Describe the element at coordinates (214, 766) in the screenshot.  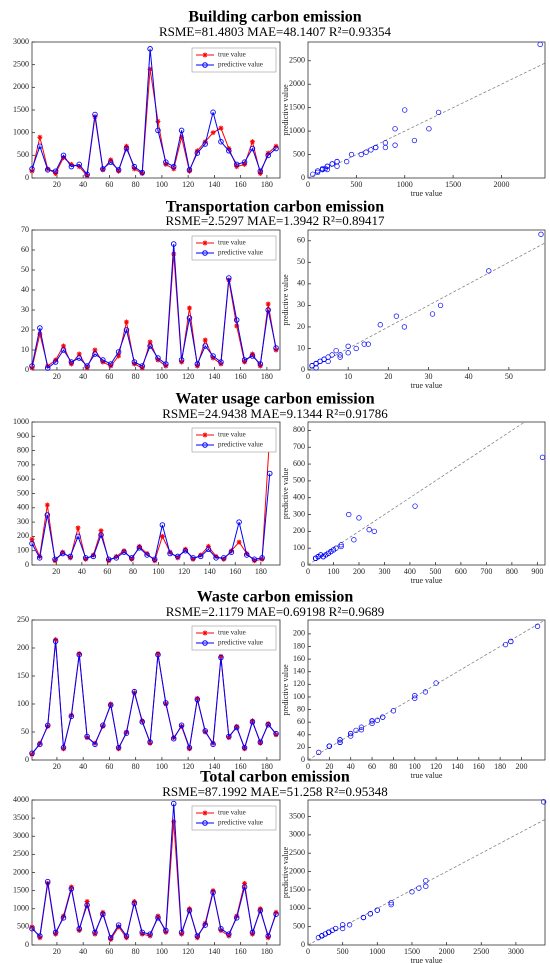
I see `x-tick-label: 140` at that location.